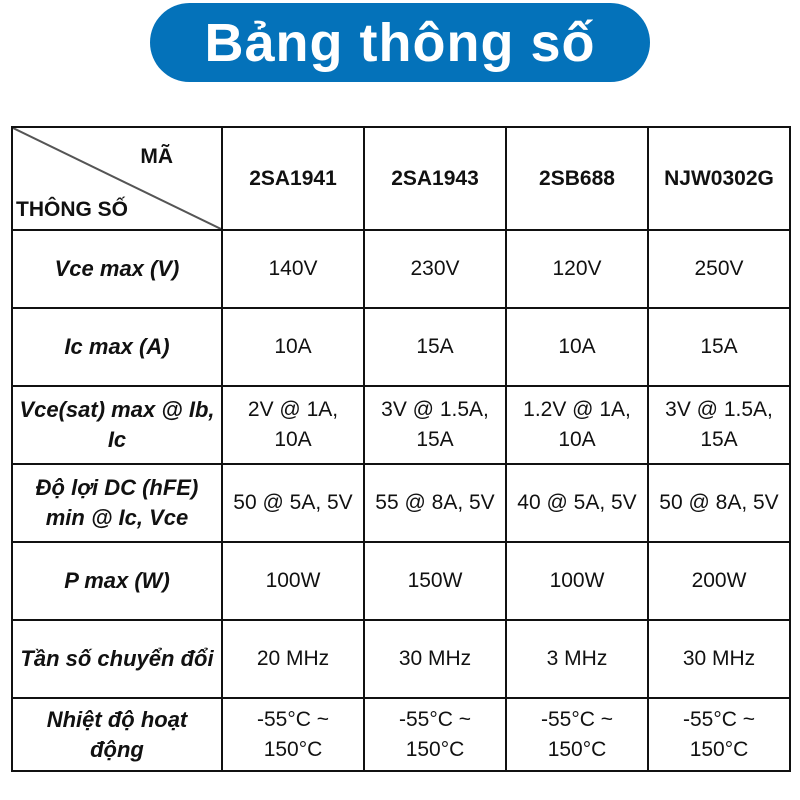  I want to click on table-row: Vce max (V) 140V 230V 120V 250V, so click(401, 269).